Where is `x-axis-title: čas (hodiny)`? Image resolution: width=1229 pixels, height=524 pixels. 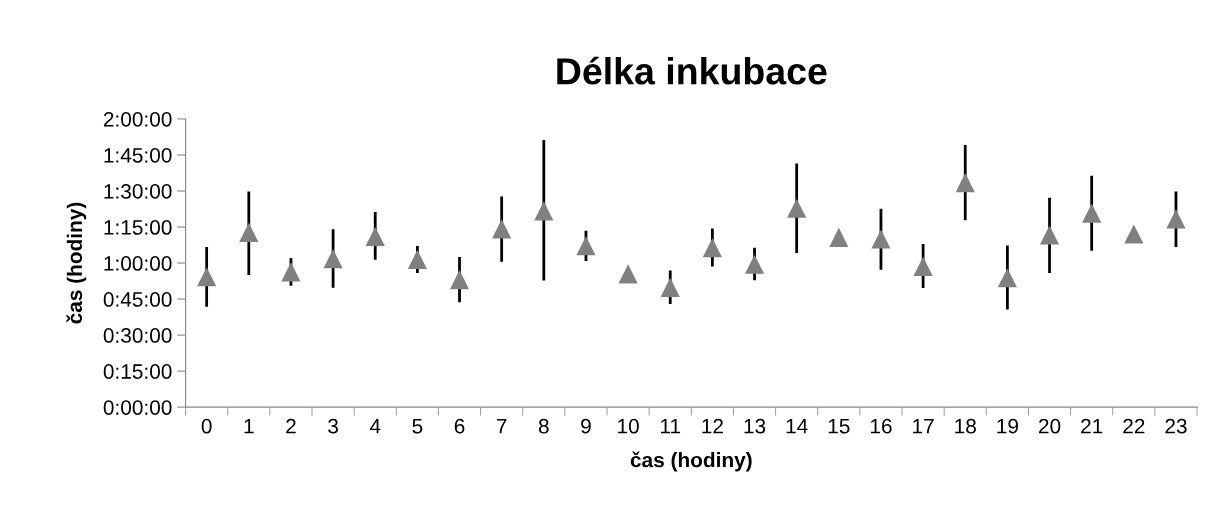 x-axis-title: čas (hodiny) is located at coordinates (691, 461).